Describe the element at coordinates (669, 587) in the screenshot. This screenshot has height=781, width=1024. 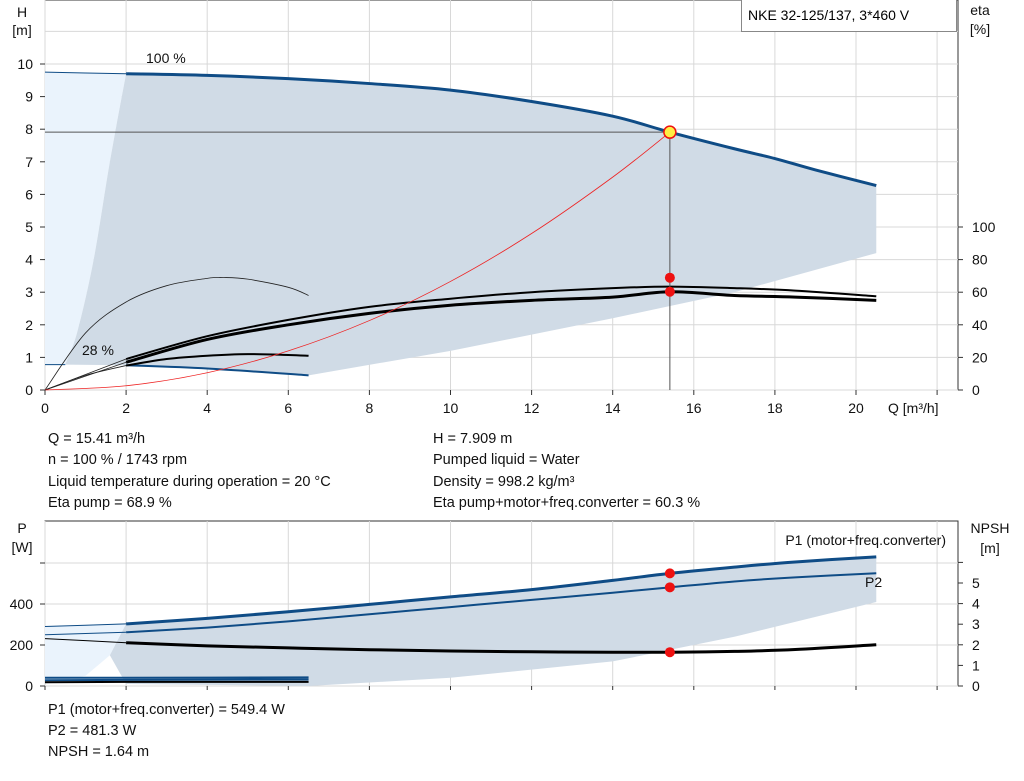
I see `p2-point` at that location.